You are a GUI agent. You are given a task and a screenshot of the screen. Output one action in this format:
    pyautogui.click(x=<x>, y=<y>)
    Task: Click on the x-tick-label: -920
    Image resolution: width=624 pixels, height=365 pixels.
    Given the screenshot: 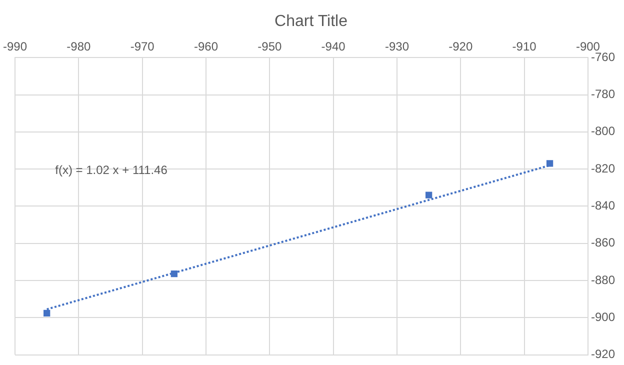 What is the action you would take?
    pyautogui.click(x=460, y=47)
    